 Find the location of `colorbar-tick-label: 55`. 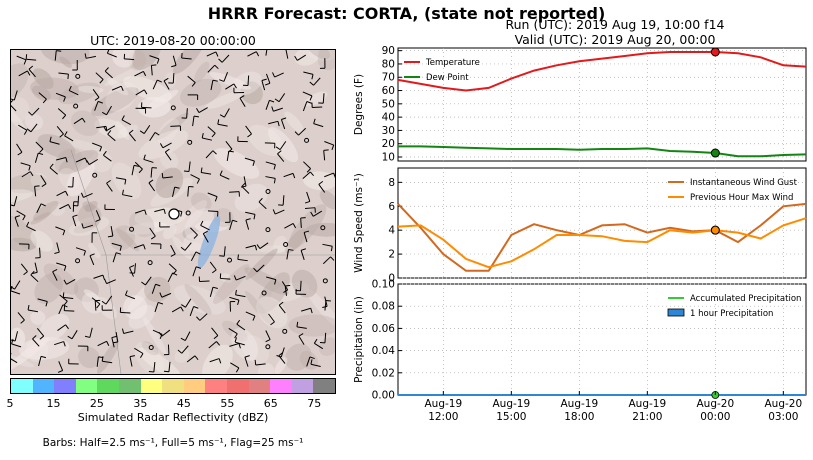

colorbar-tick-label: 55 is located at coordinates (227, 403).